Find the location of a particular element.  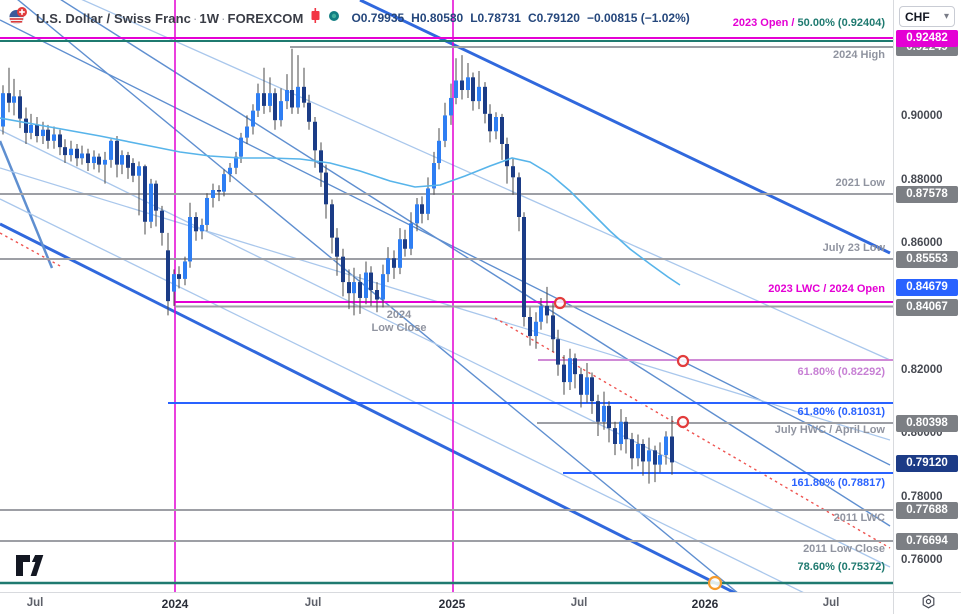

time-label-year: 2026 is located at coordinates (705, 604).